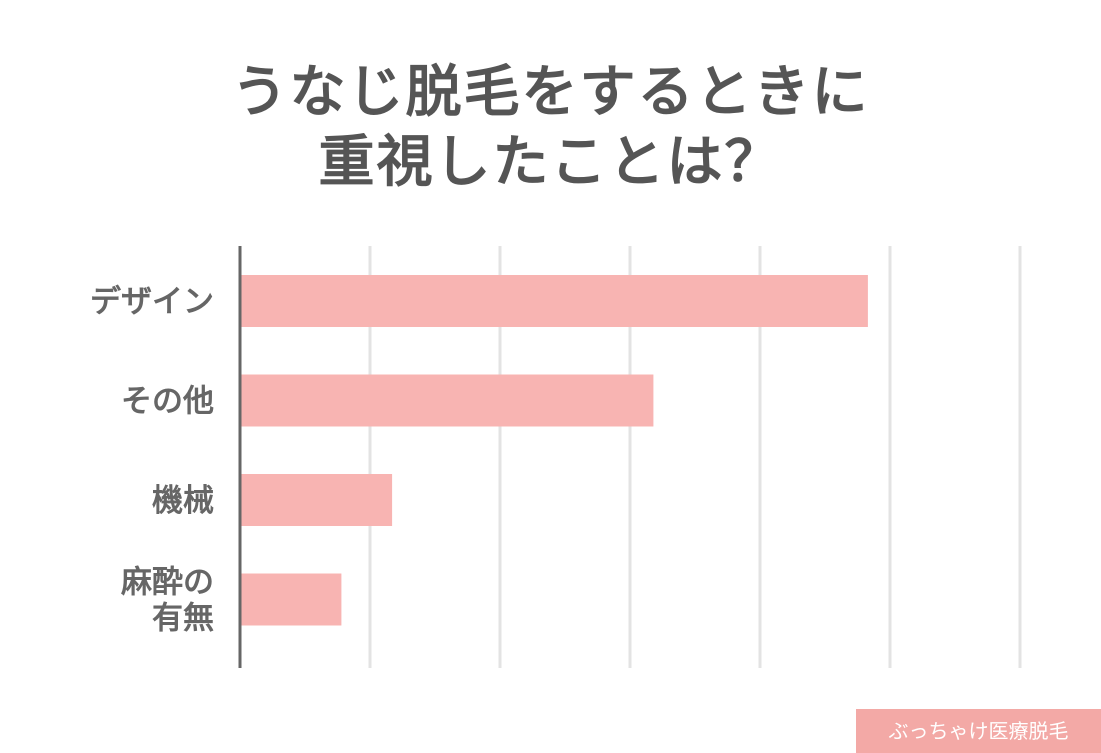  What do you see at coordinates (167, 402) in the screenshot?
I see `category-label: その他` at bounding box center [167, 402].